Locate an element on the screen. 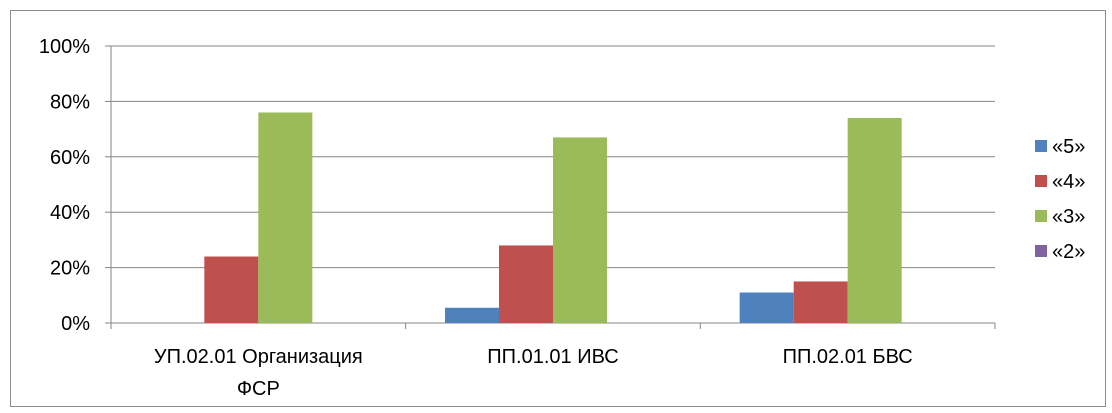 The image size is (1112, 413). y-tick-label: 60% is located at coordinates (70, 158).